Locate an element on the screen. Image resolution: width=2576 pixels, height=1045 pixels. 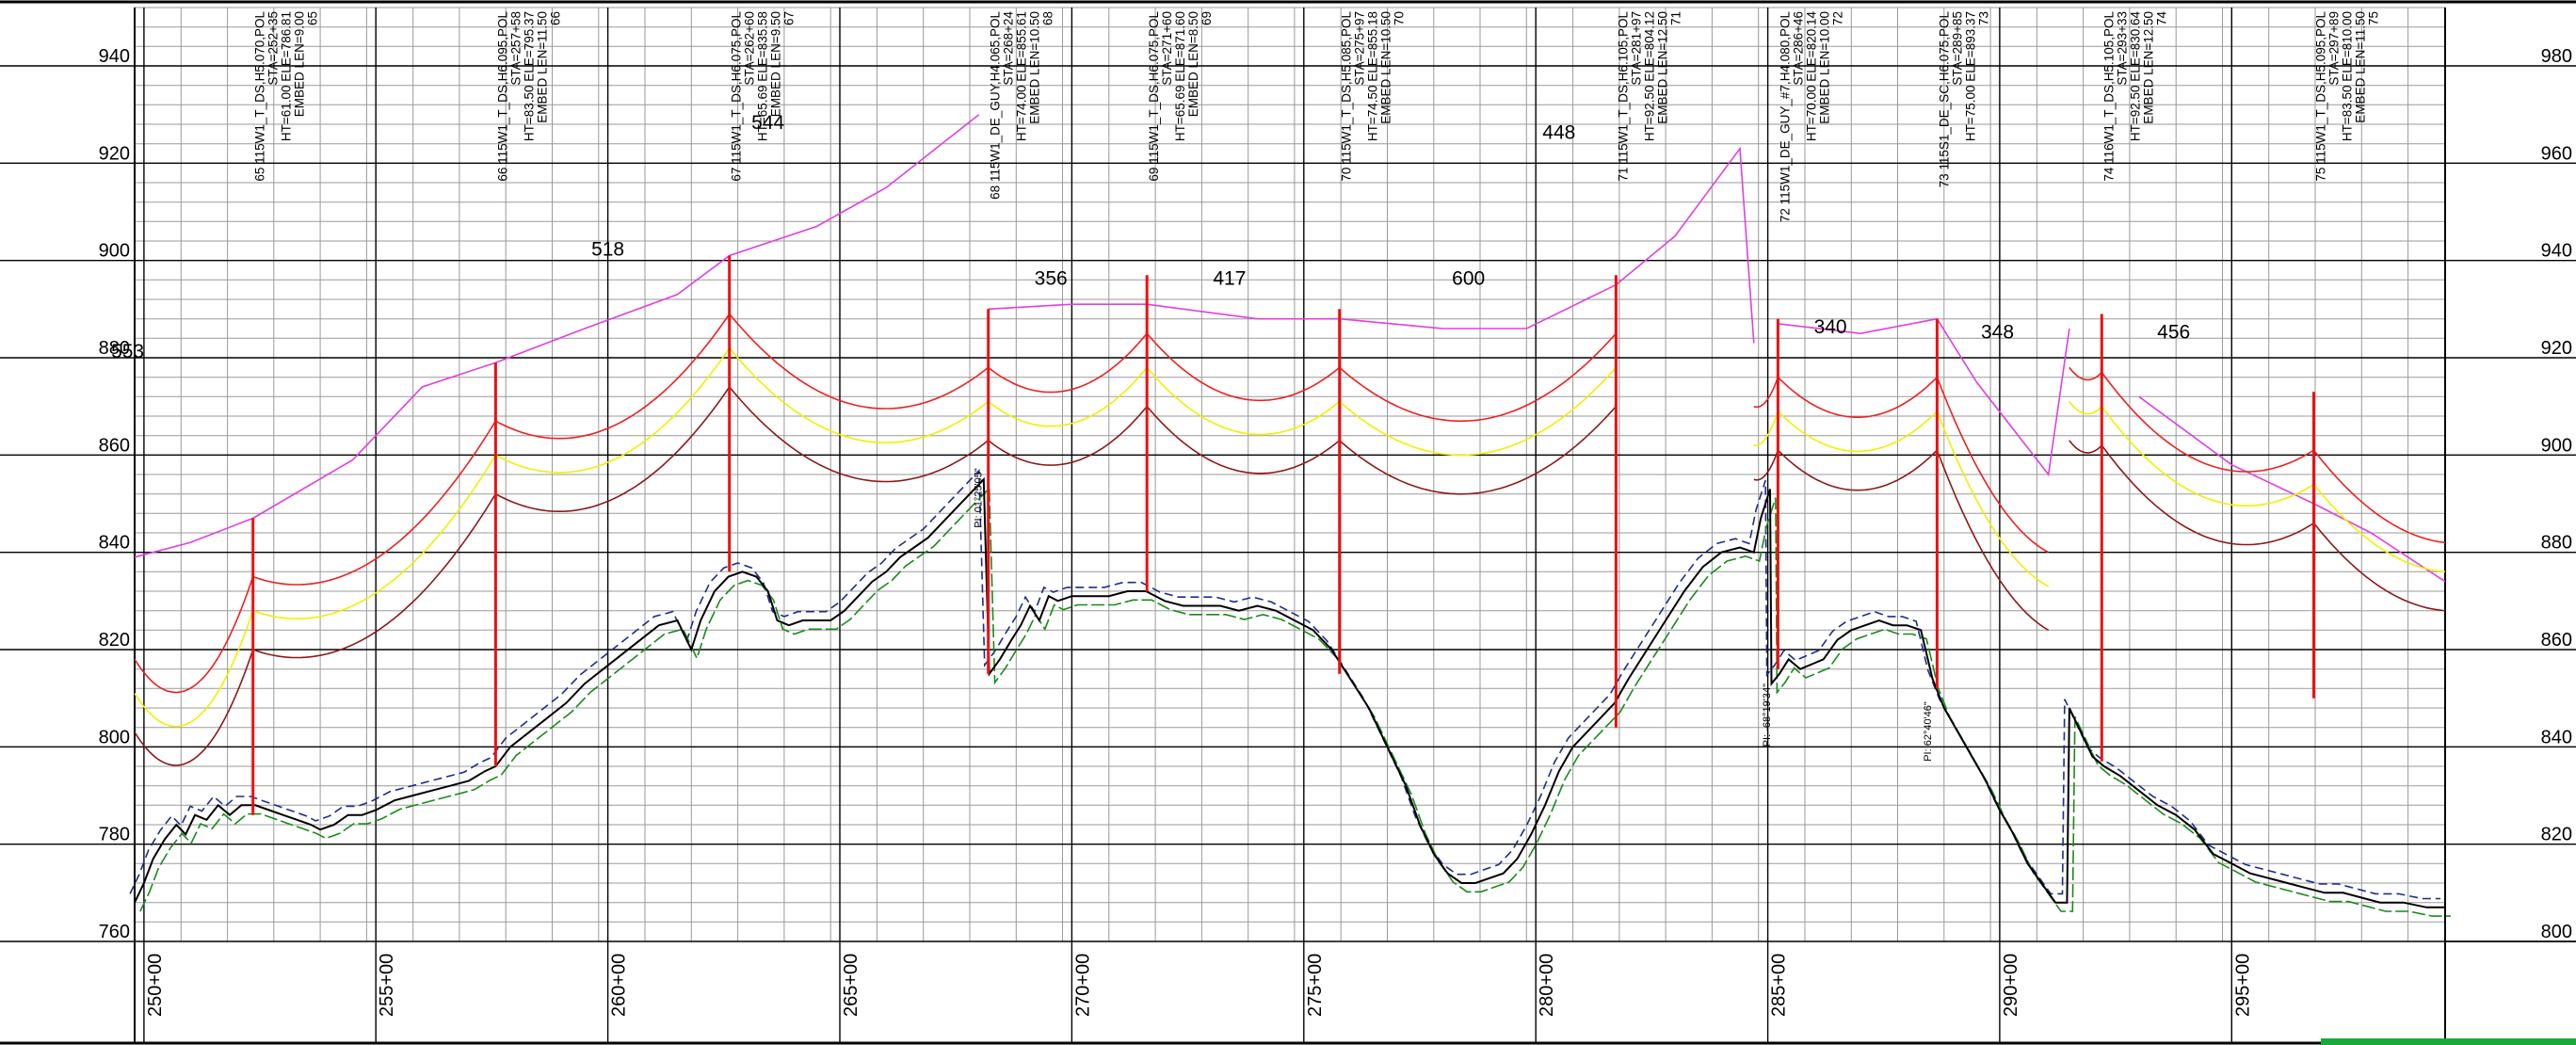
structure-label-line: STA=286+46 is located at coordinates (1798, 48).